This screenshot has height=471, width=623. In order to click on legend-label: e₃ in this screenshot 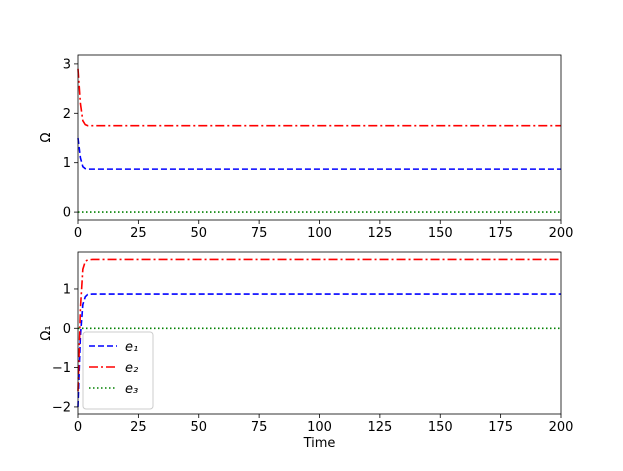, I will do `click(131, 389)`.